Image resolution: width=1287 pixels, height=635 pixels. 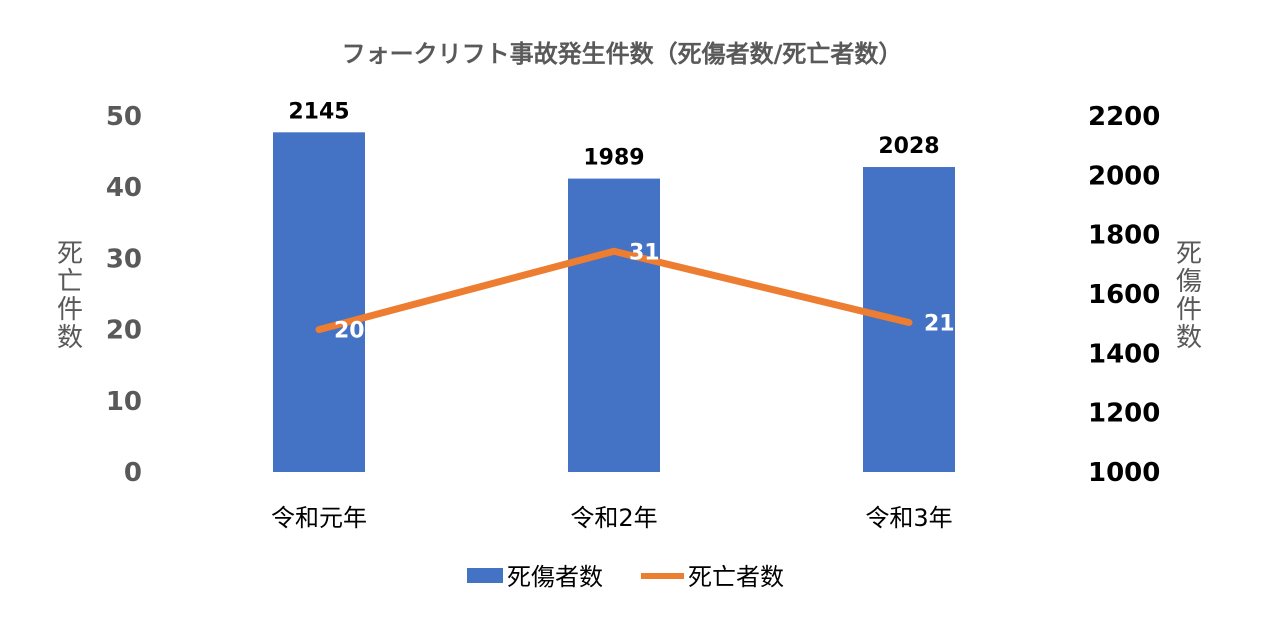 What do you see at coordinates (622, 54) in the screenshot?
I see `chart-title: フォークリフト事故発生件数（死傷者数/死亡者数）` at bounding box center [622, 54].